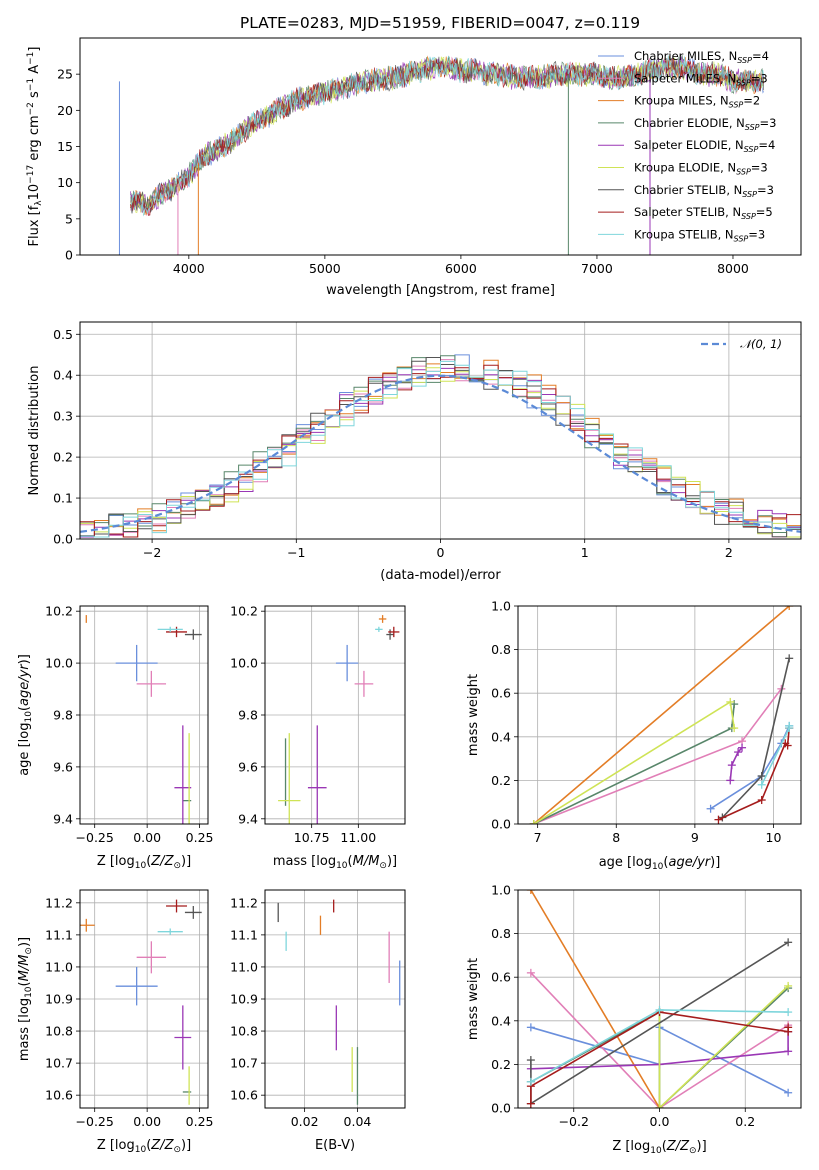 This screenshot has width=819, height=1170. Describe the element at coordinates (244, 902) in the screenshot. I see `y-tick-label: 11.2` at that location.